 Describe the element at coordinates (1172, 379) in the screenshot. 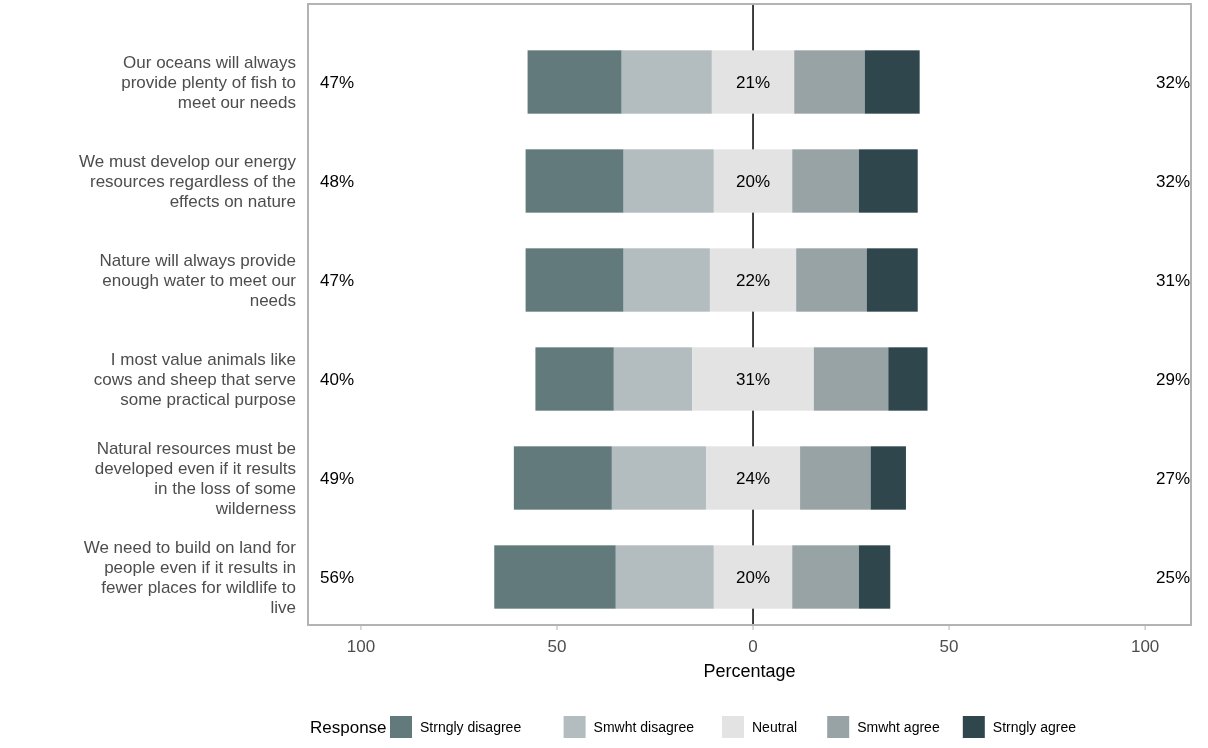

I see `annotation: 29%` at that location.